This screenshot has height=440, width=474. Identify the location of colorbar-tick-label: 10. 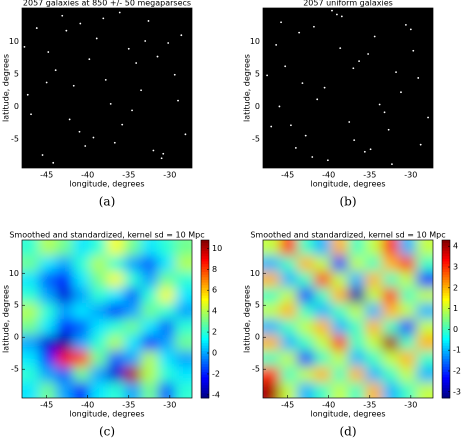
(217, 248).